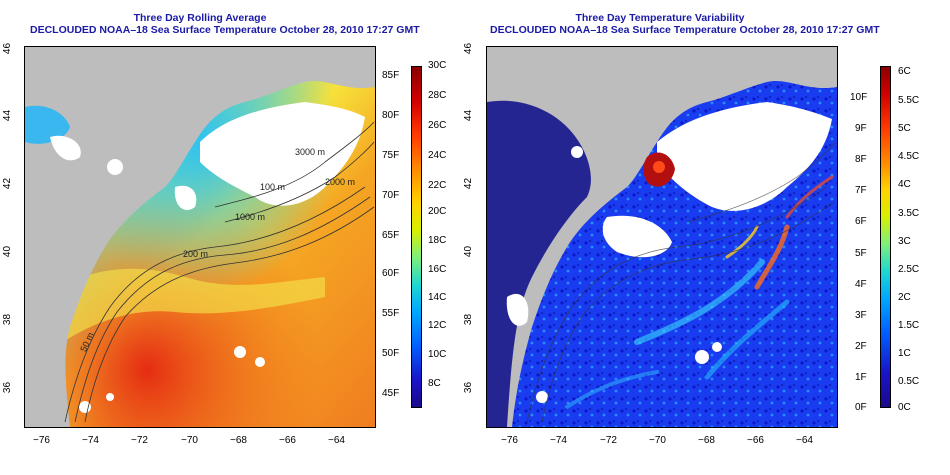  I want to click on right-cb-f-2: 2F, so click(861, 346).